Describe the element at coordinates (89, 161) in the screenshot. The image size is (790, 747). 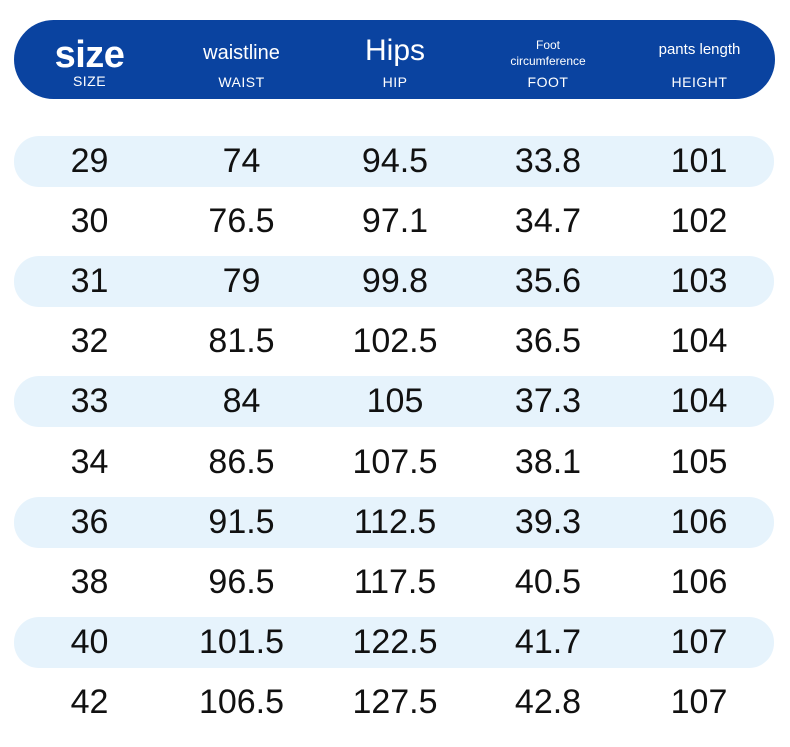
I see `cell-size: 29` at that location.